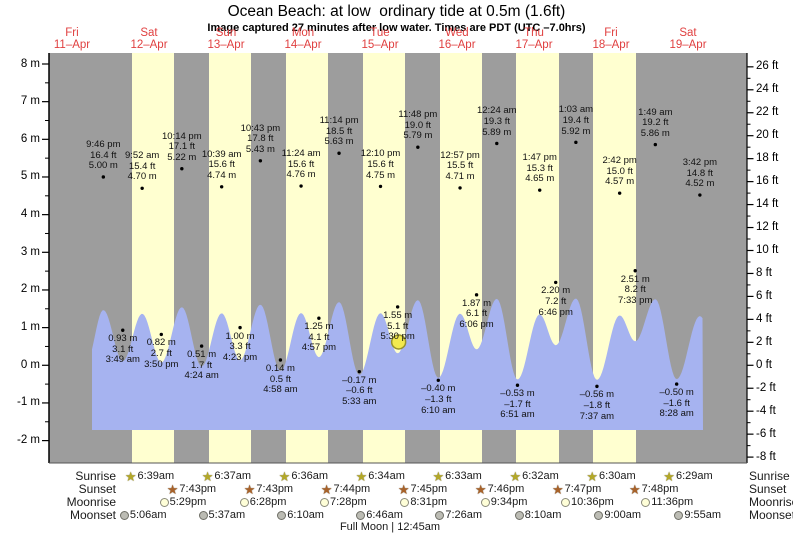 This screenshot has height=537, width=793. I want to click on sunset-time: 7:47pm, so click(583, 489).